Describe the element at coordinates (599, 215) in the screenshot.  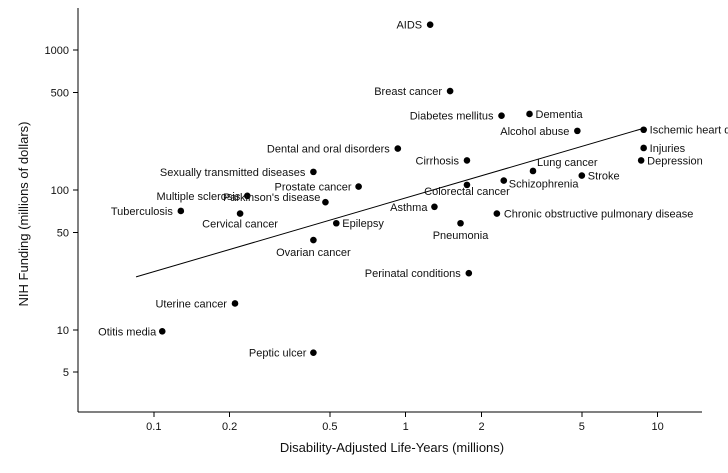
I see `point-label: Chronic obstructive pulmonary disease` at that location.